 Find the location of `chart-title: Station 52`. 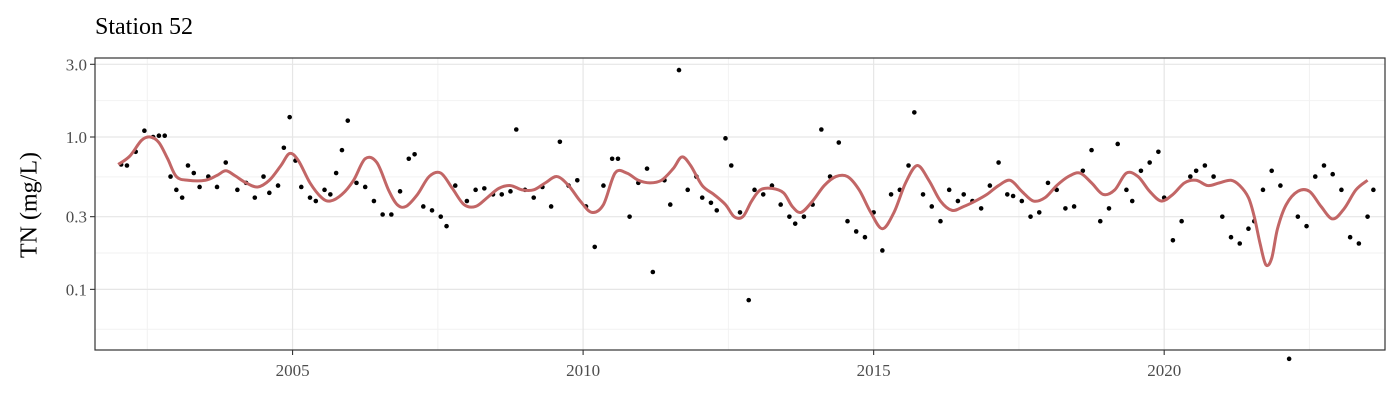

chart-title: Station 52 is located at coordinates (144, 27).